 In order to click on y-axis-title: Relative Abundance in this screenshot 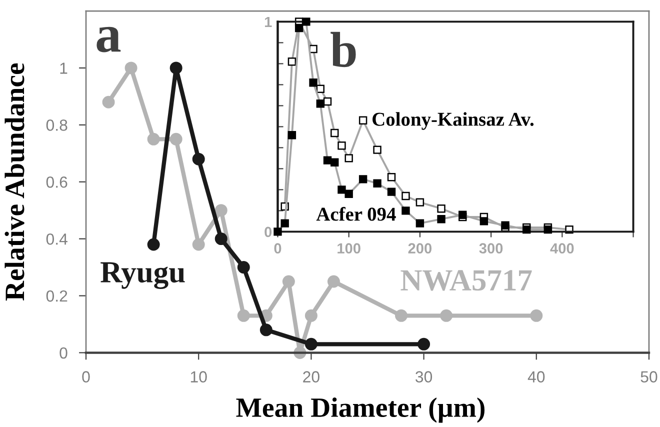, I will do `click(14, 182)`.